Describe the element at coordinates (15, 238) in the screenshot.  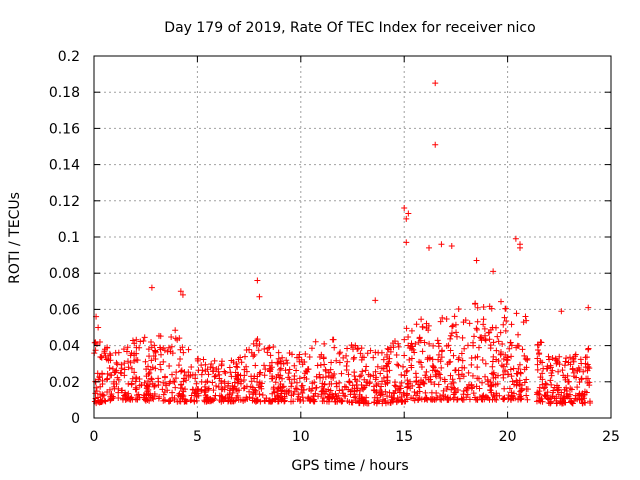
I see `y-axis-label: ROTI / TECUs` at that location.